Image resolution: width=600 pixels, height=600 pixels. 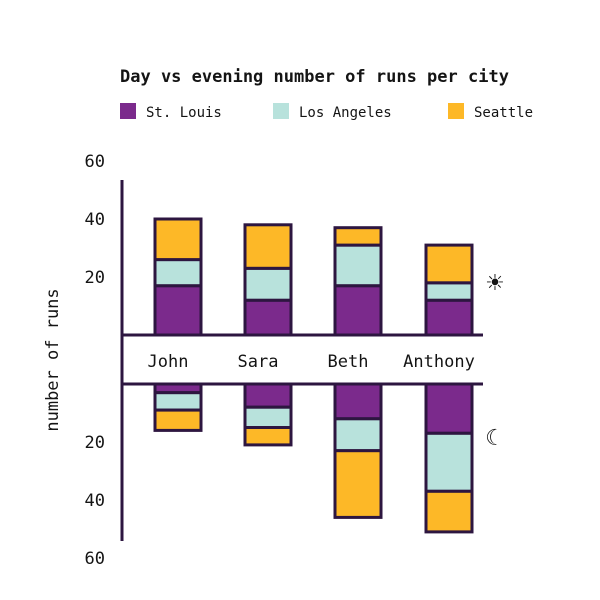 I want to click on y-axis-label: number of runs, so click(x=53, y=359).